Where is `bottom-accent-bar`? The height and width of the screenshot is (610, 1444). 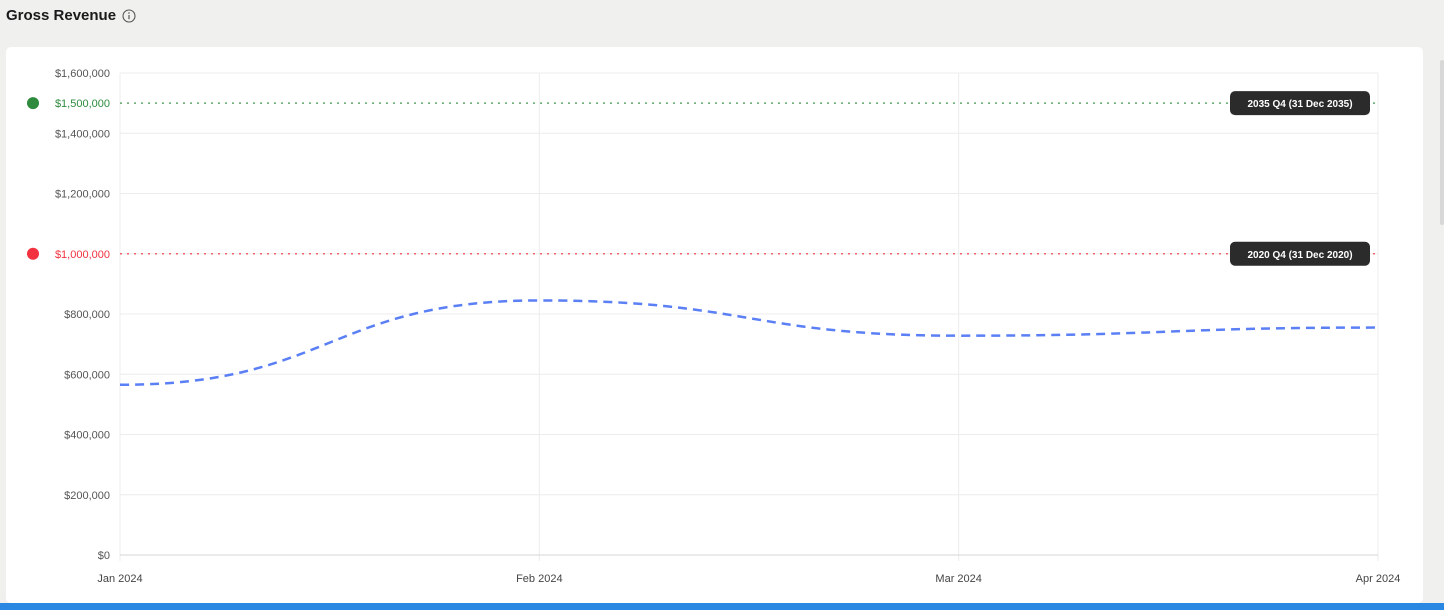 bottom-accent-bar is located at coordinates (722, 606).